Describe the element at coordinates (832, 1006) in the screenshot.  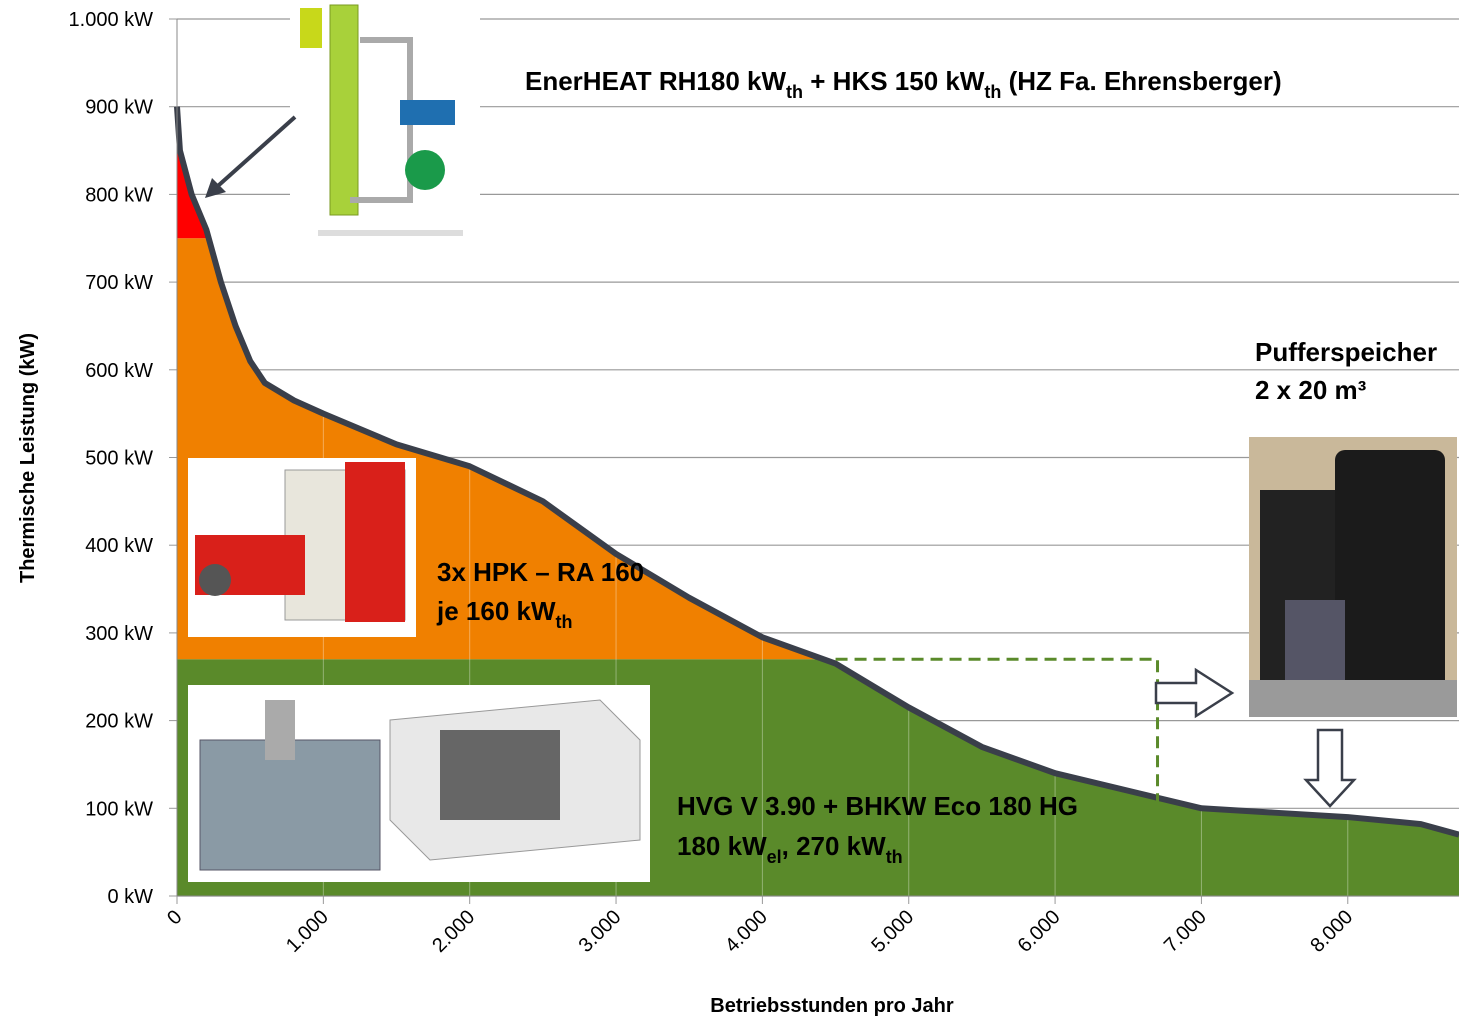
I see `x-axis-label: Betriebsstunden pro Jahr` at that location.